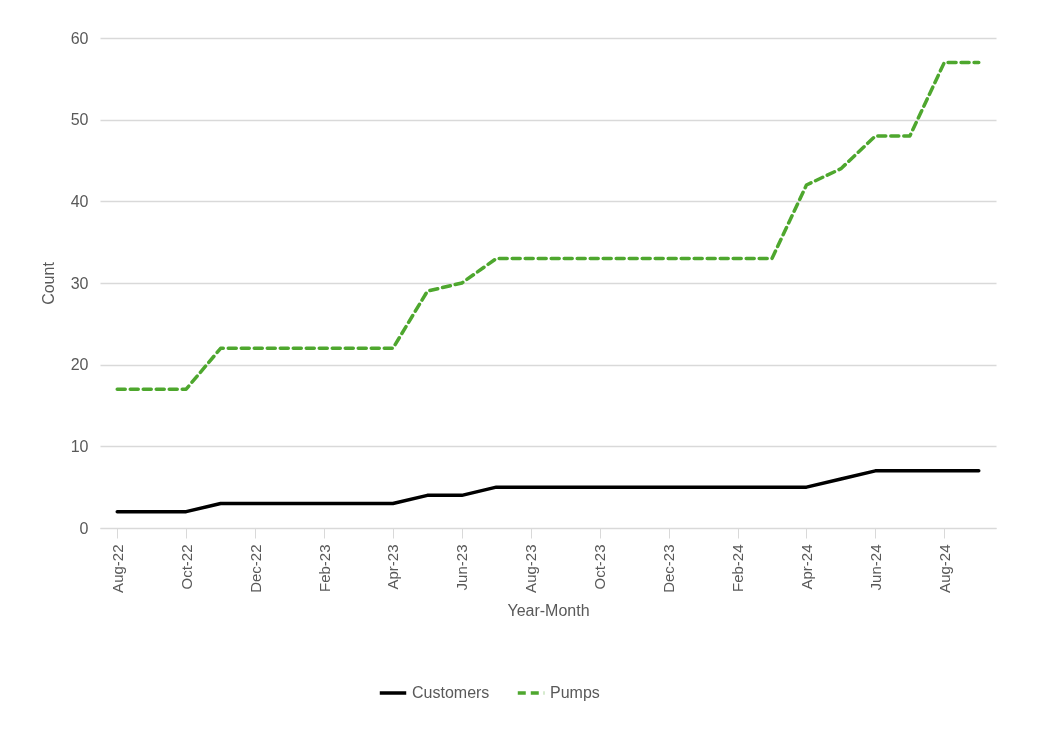  Describe the element at coordinates (548, 610) in the screenshot. I see `x-axis-title: Year-Month` at that location.